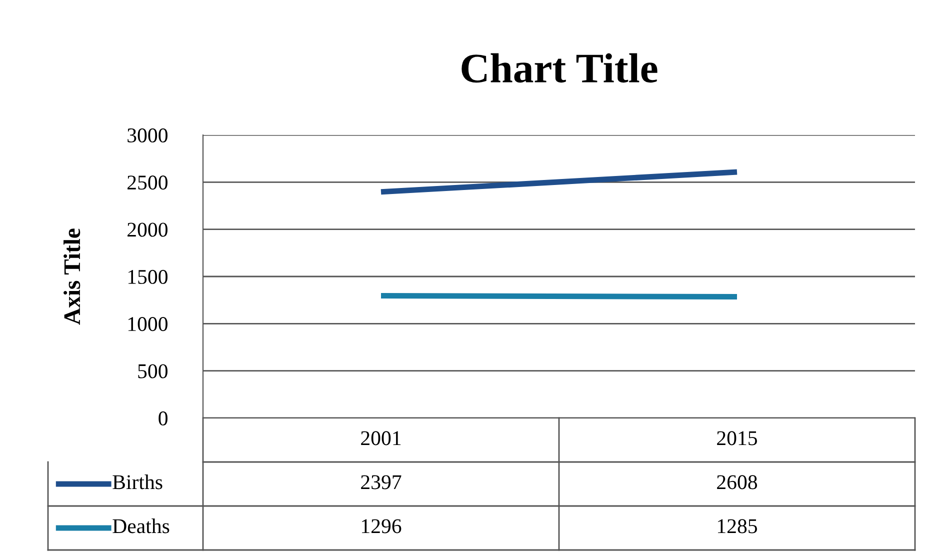 The width and height of the screenshot is (931, 559). I want to click on y-tick-label: 0, so click(163, 418).